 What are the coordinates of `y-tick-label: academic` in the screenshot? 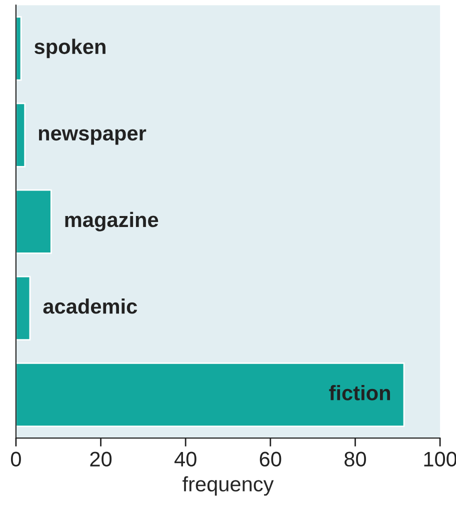 It's located at (90, 306).